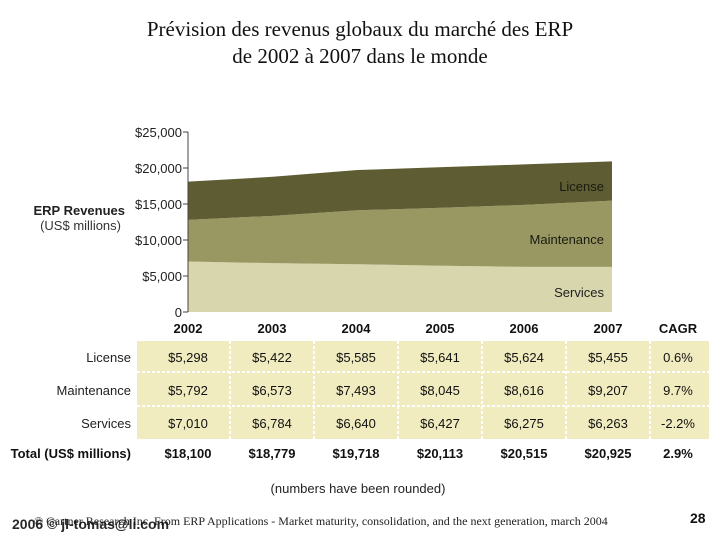 This screenshot has height=540, width=720. I want to click on table-cell: $8,616, so click(524, 390).